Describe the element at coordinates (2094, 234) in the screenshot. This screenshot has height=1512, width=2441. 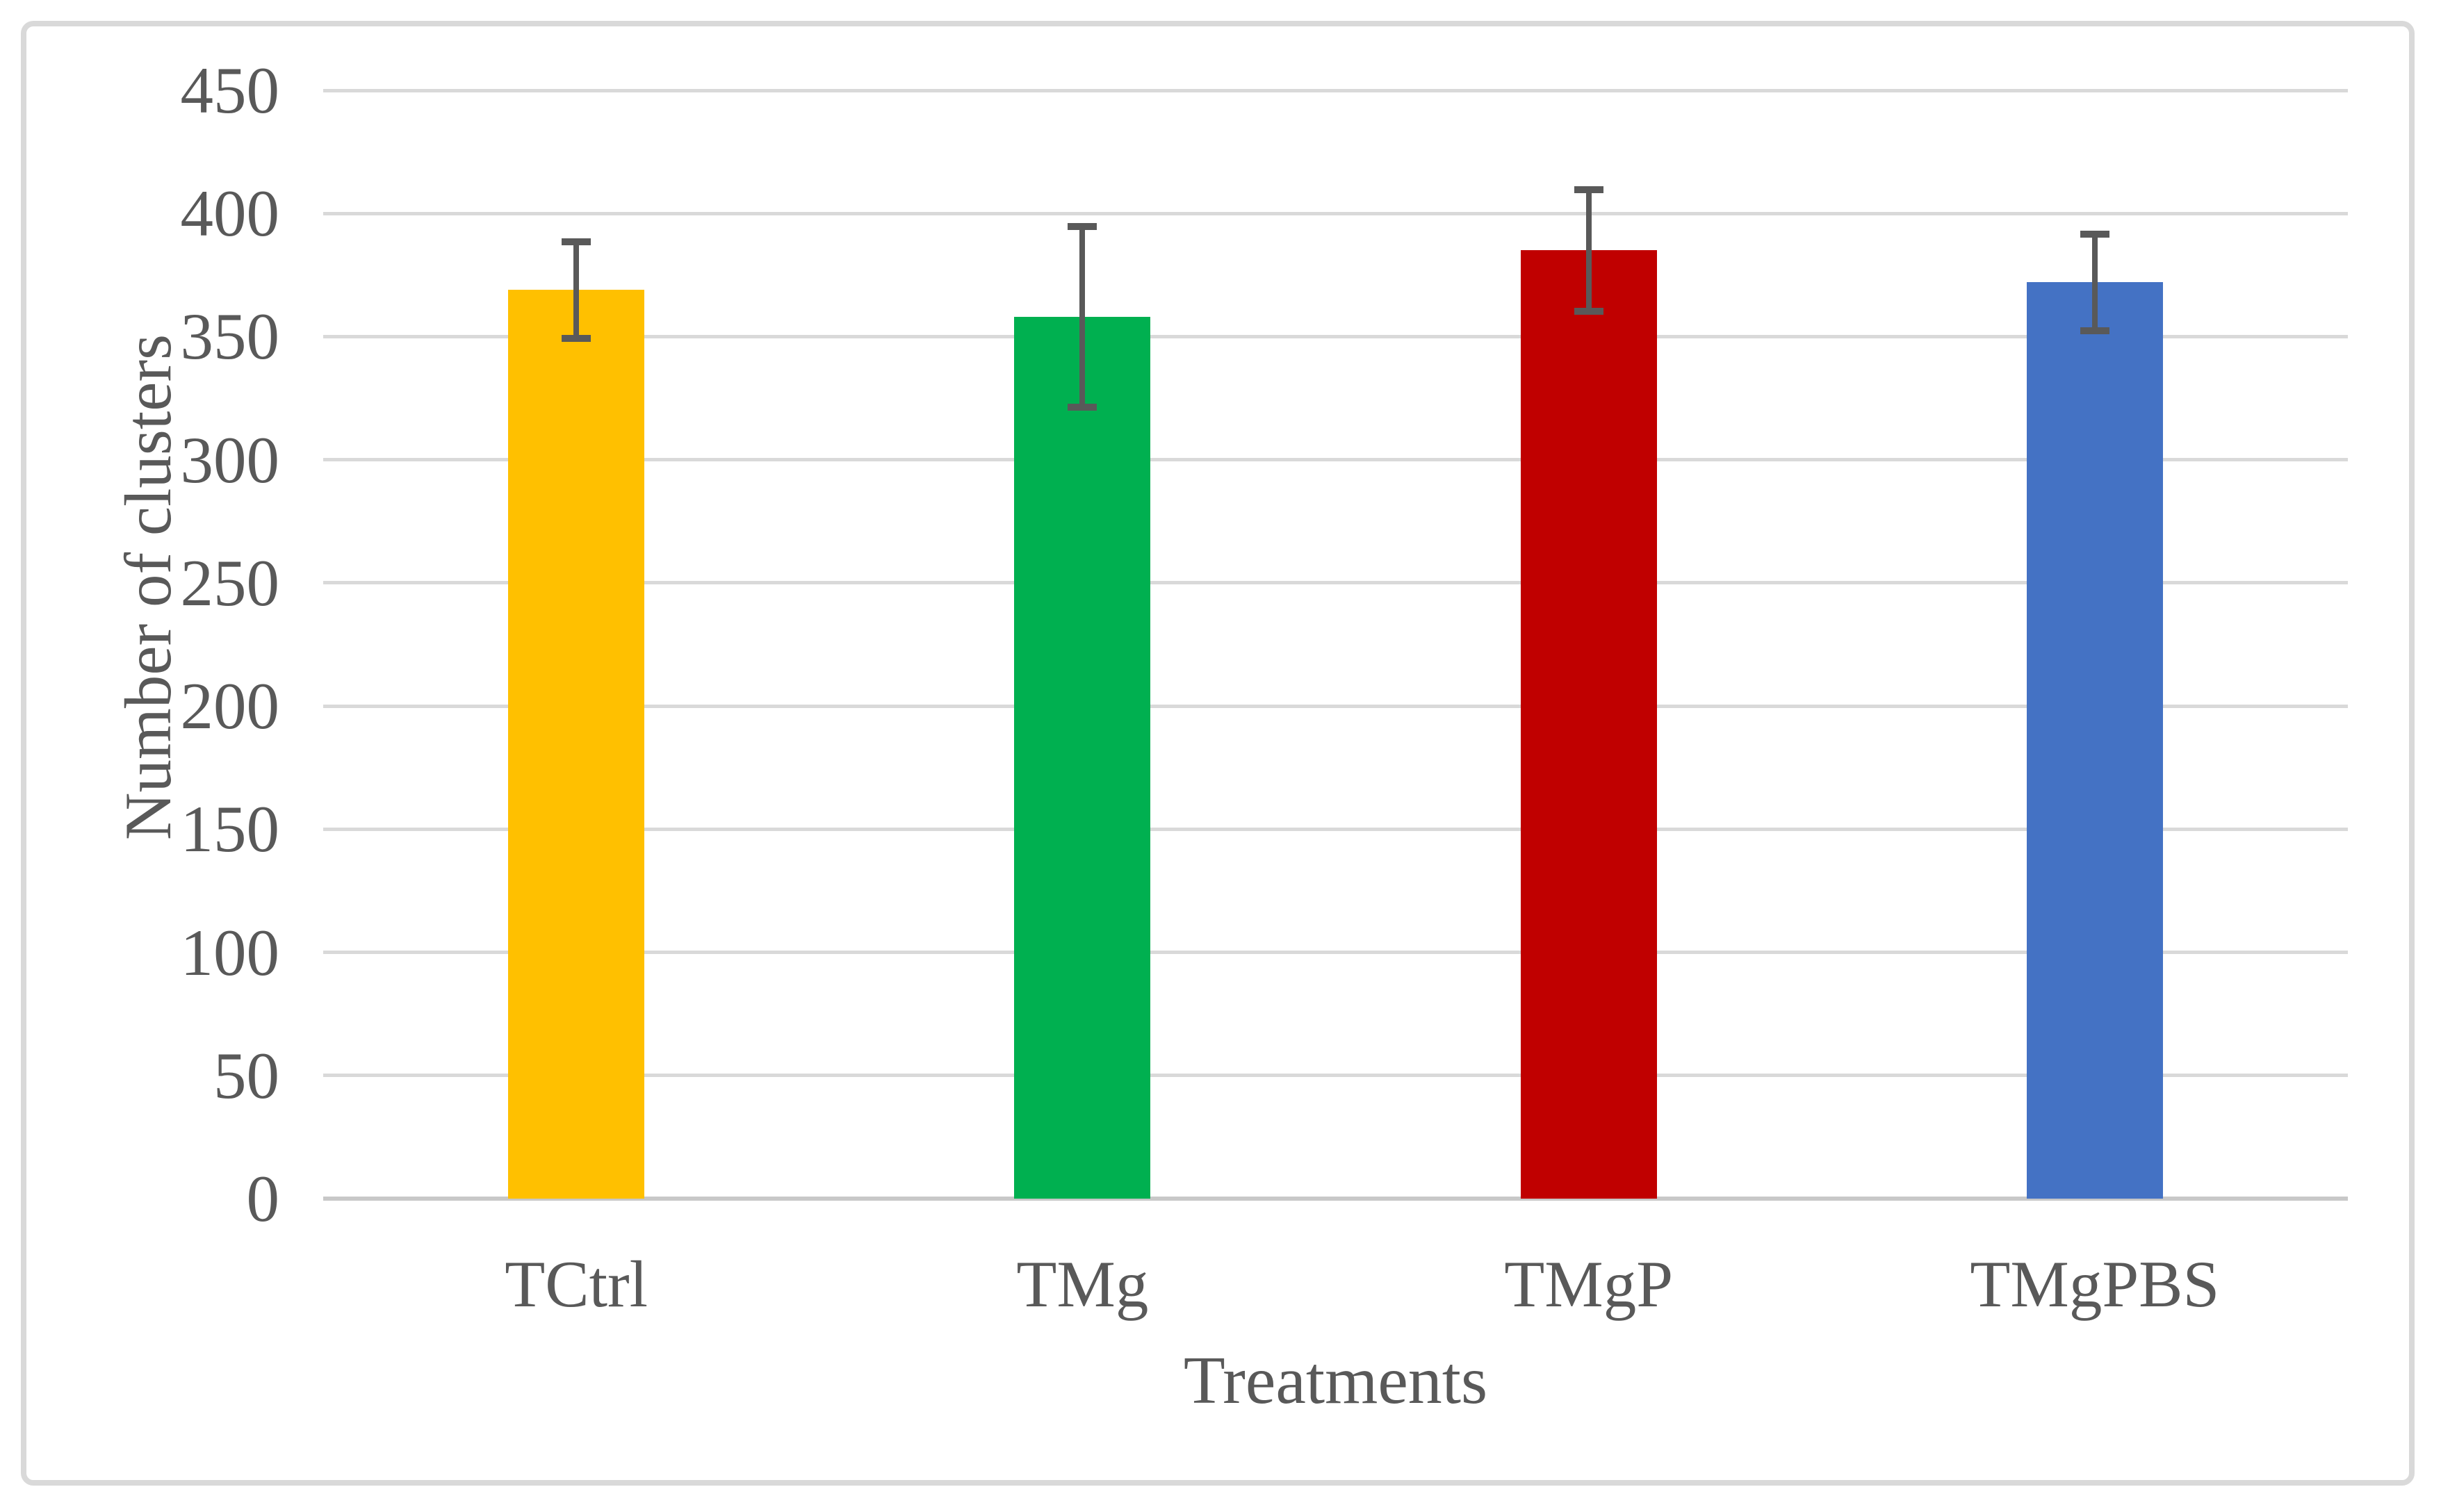
I see `error-bar-top-cap-tmgpbs` at that location.